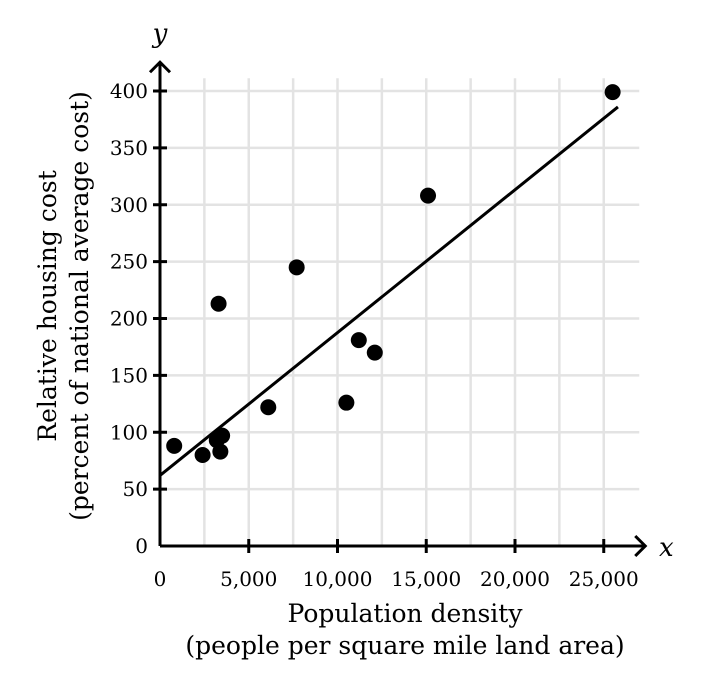  I want to click on y-tick-label: 400, so click(129, 91).